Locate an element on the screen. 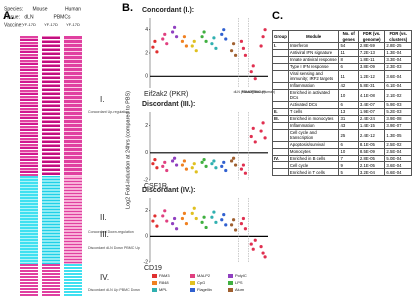  x-tick-label: PBMC (Mouse) is located at coordinates (253, 92).